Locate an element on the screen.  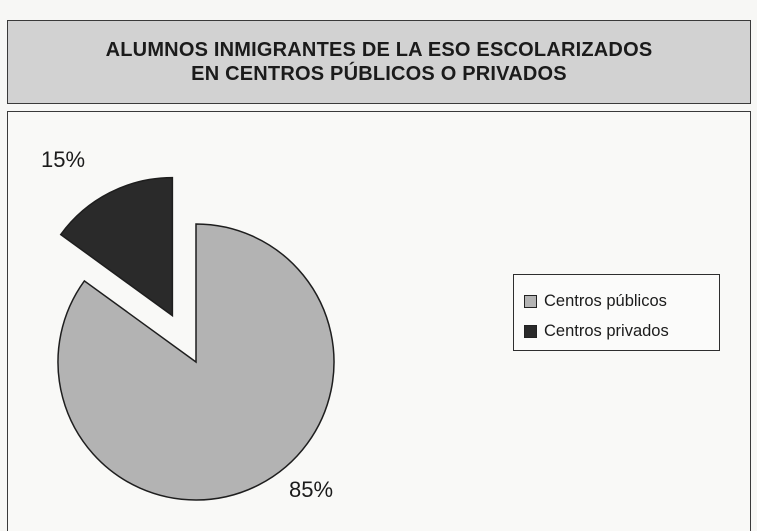
legend-item-centros-publicos: Centros públicos is located at coordinates (621, 301).